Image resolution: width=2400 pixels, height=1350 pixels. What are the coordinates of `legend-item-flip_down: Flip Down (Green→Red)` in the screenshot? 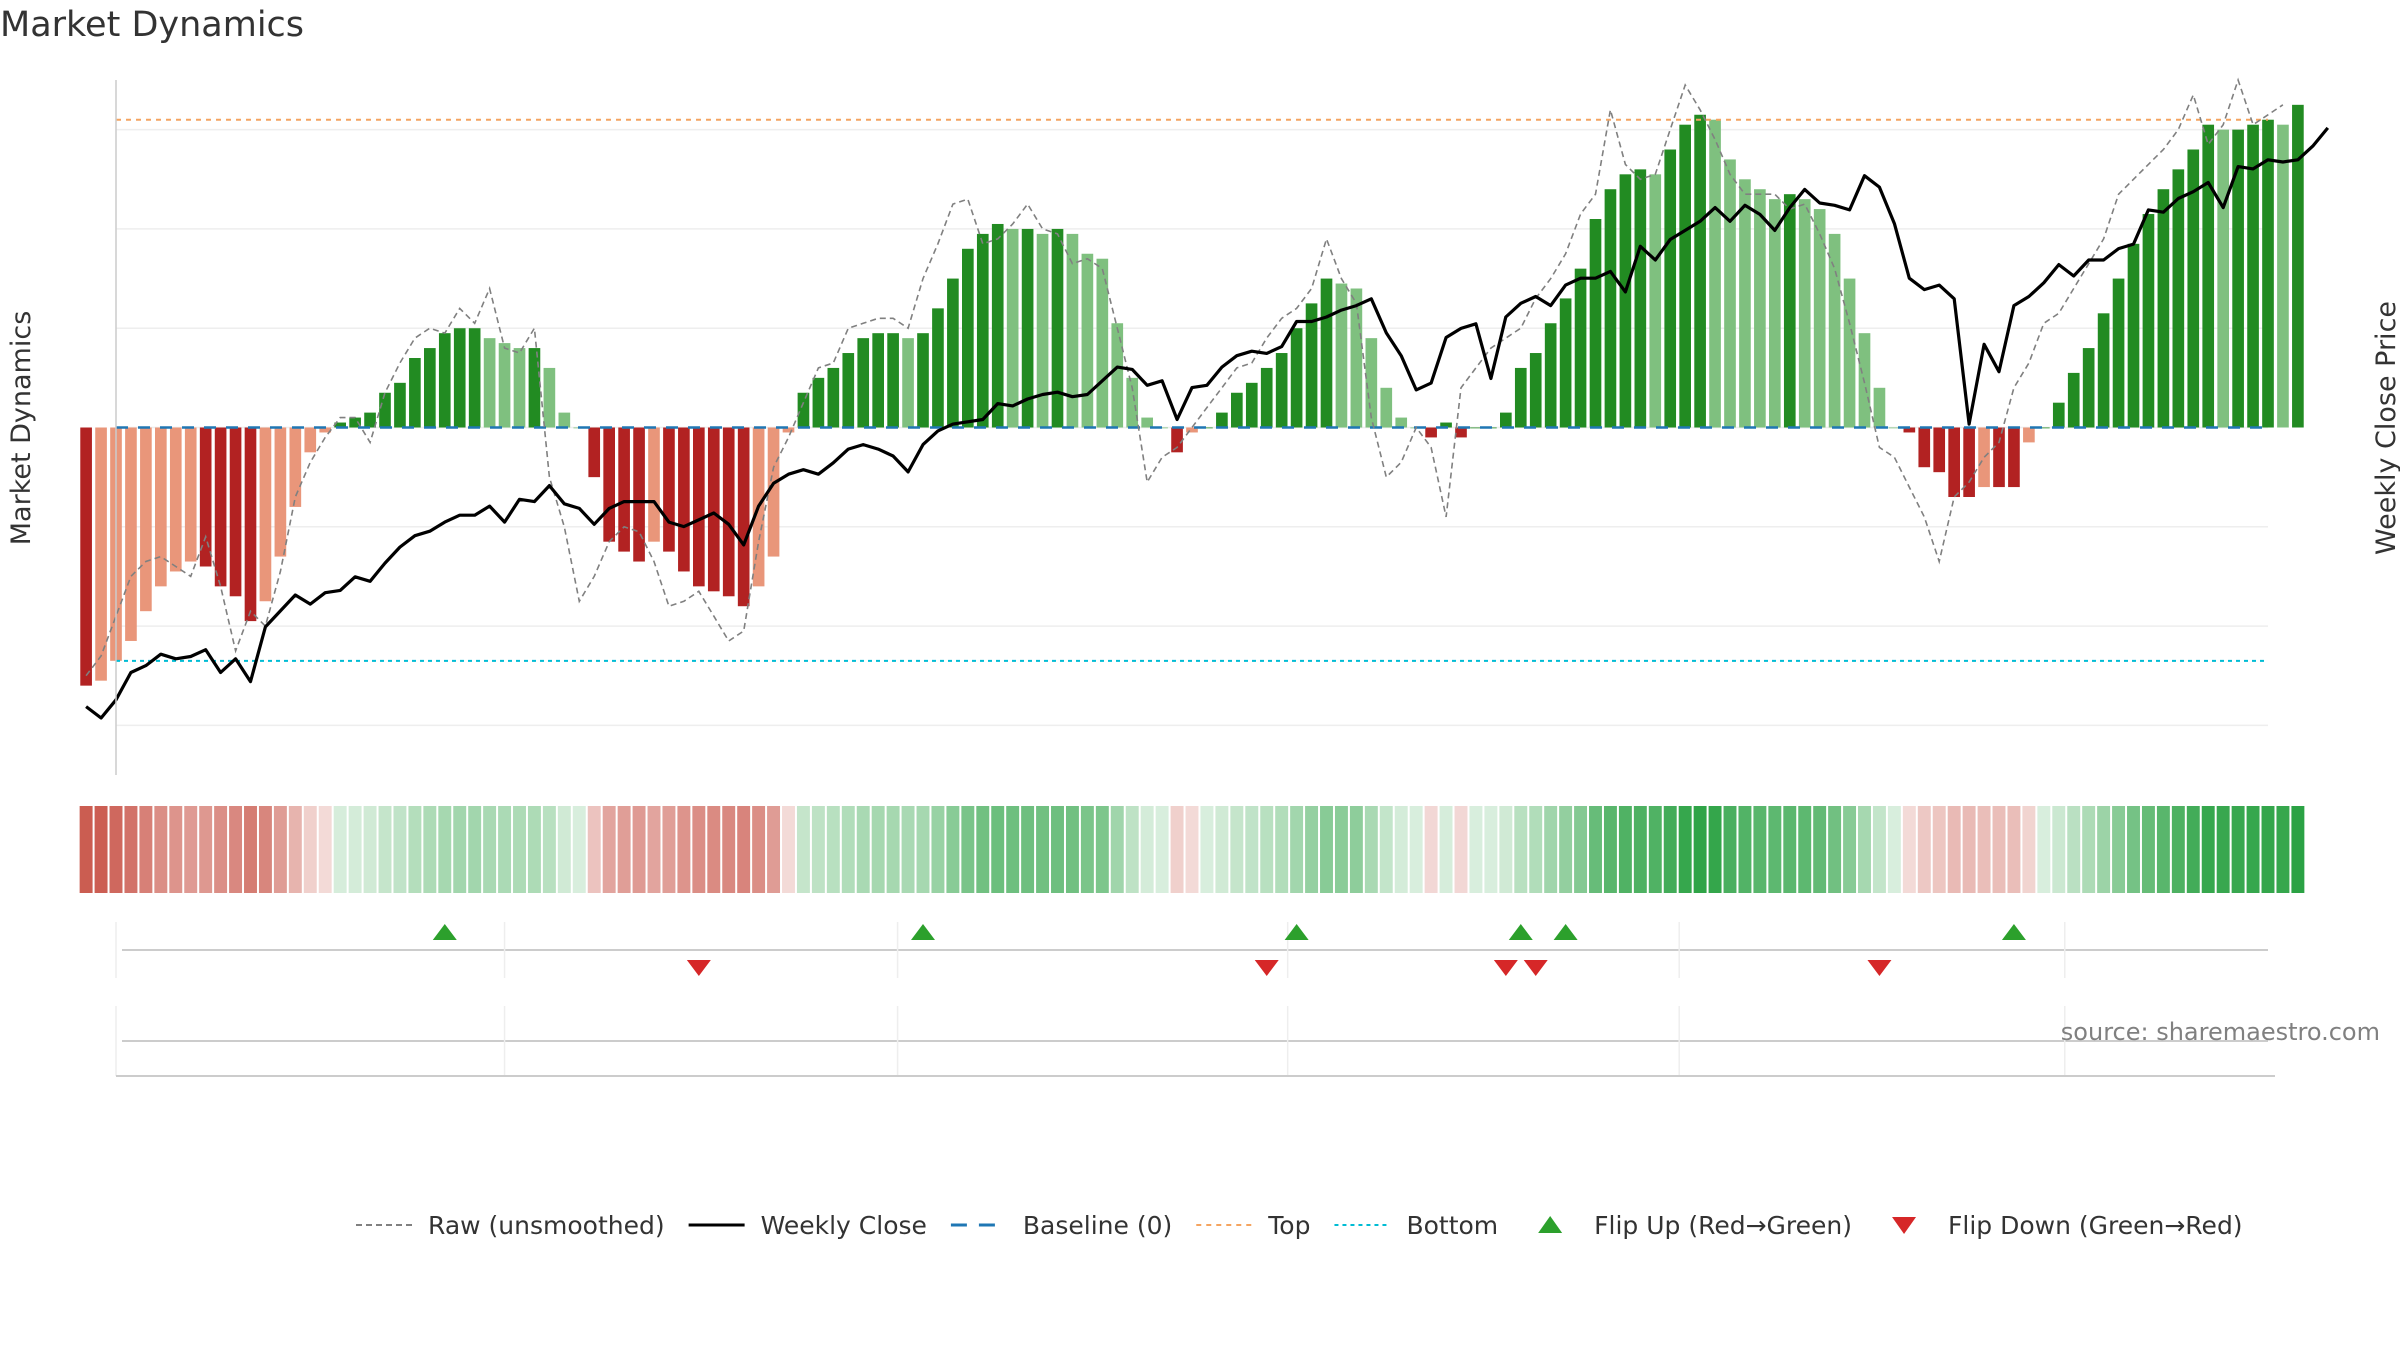 It's located at (2067, 1225).